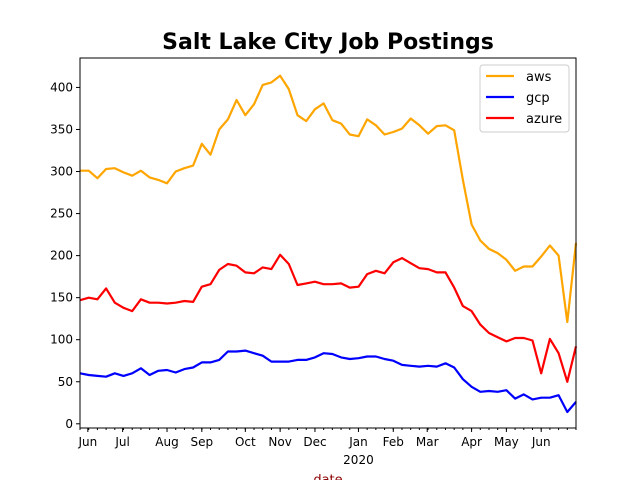 The height and width of the screenshot is (480, 640). I want to click on y-axis: 0 50 100 150 200 250 300 350 400, so click(65, 255).